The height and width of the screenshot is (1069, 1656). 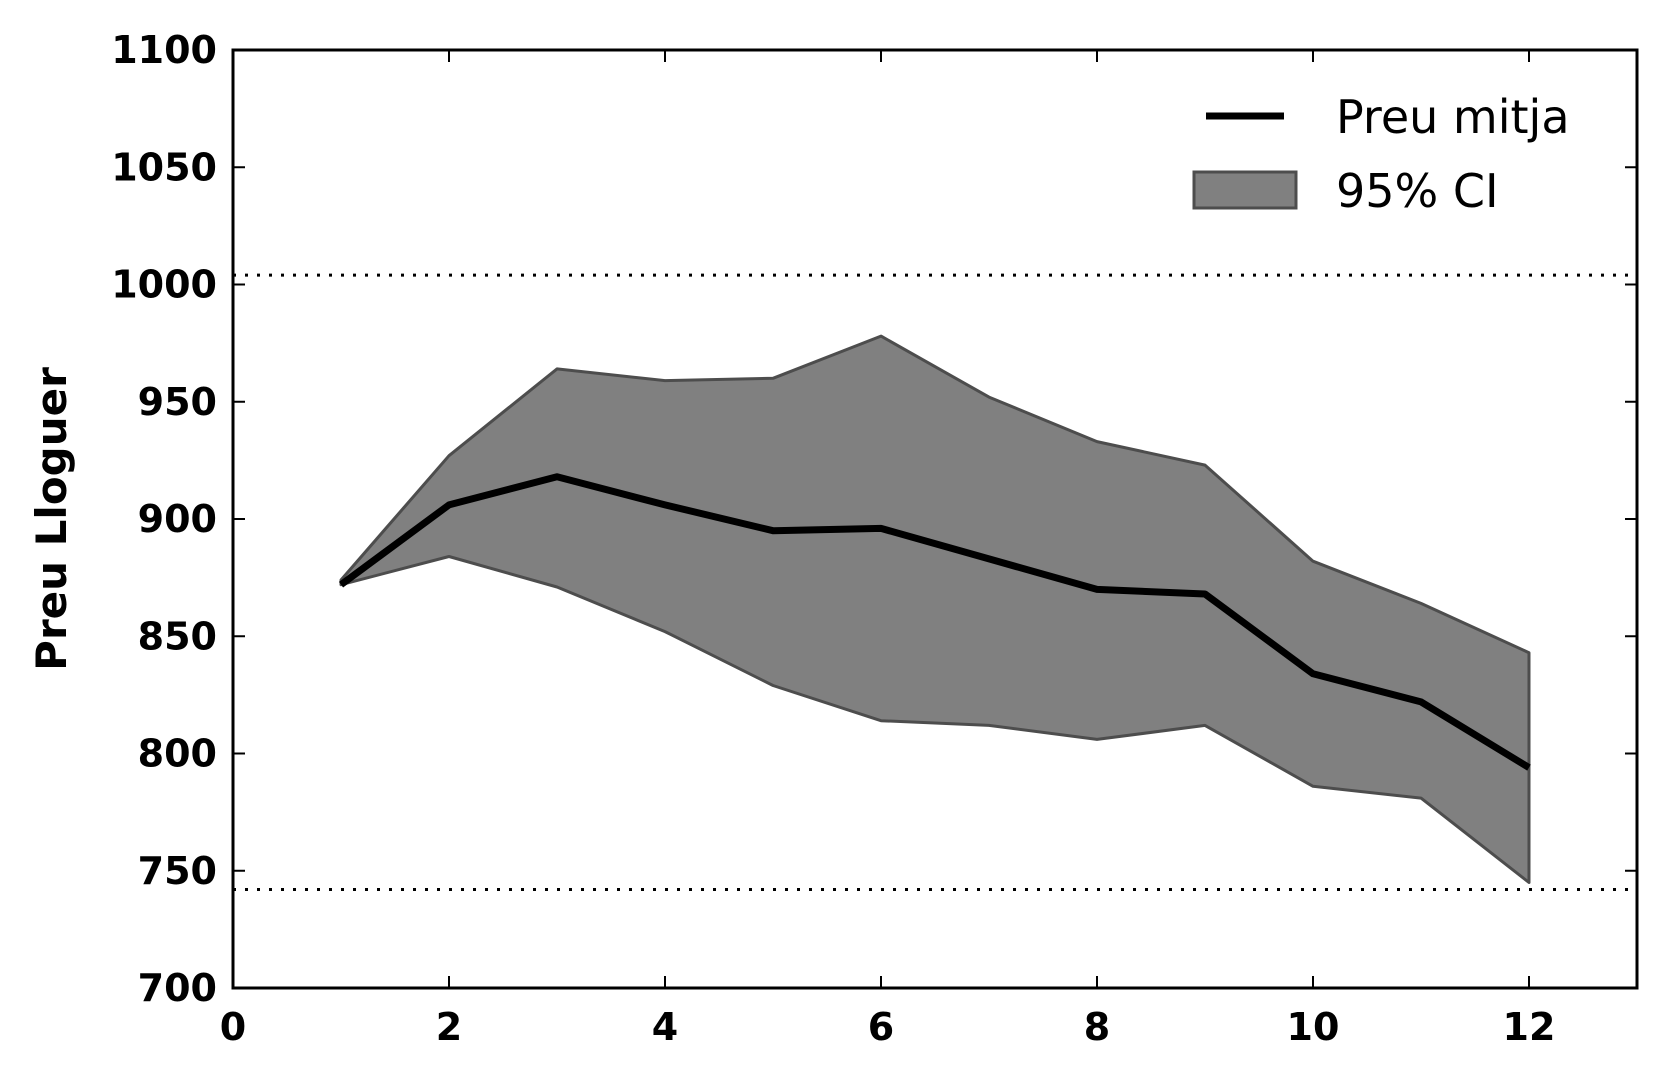 I want to click on x-tick-label-4: 4, so click(x=665, y=1027).